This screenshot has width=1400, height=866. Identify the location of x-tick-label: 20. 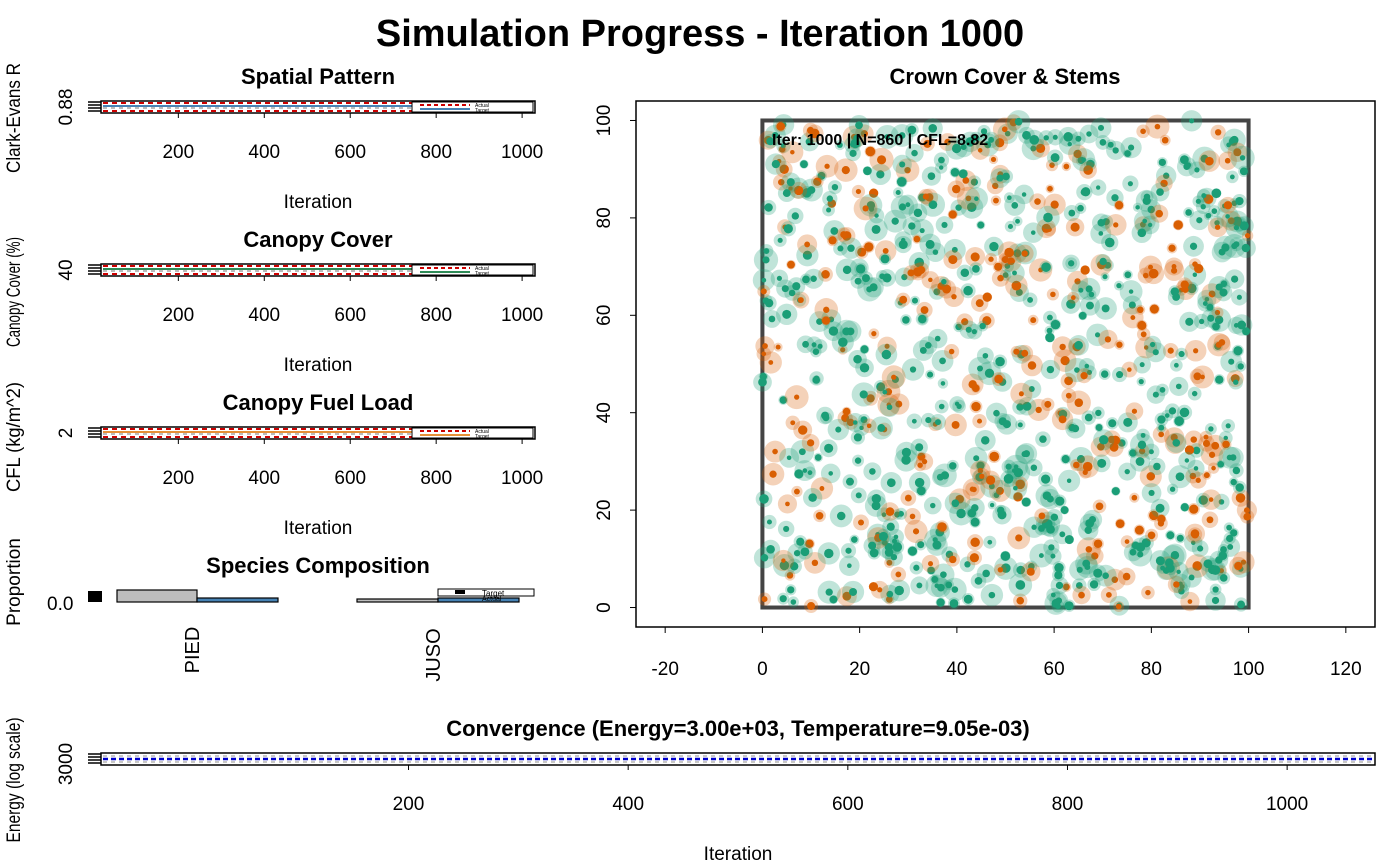
(859, 669).